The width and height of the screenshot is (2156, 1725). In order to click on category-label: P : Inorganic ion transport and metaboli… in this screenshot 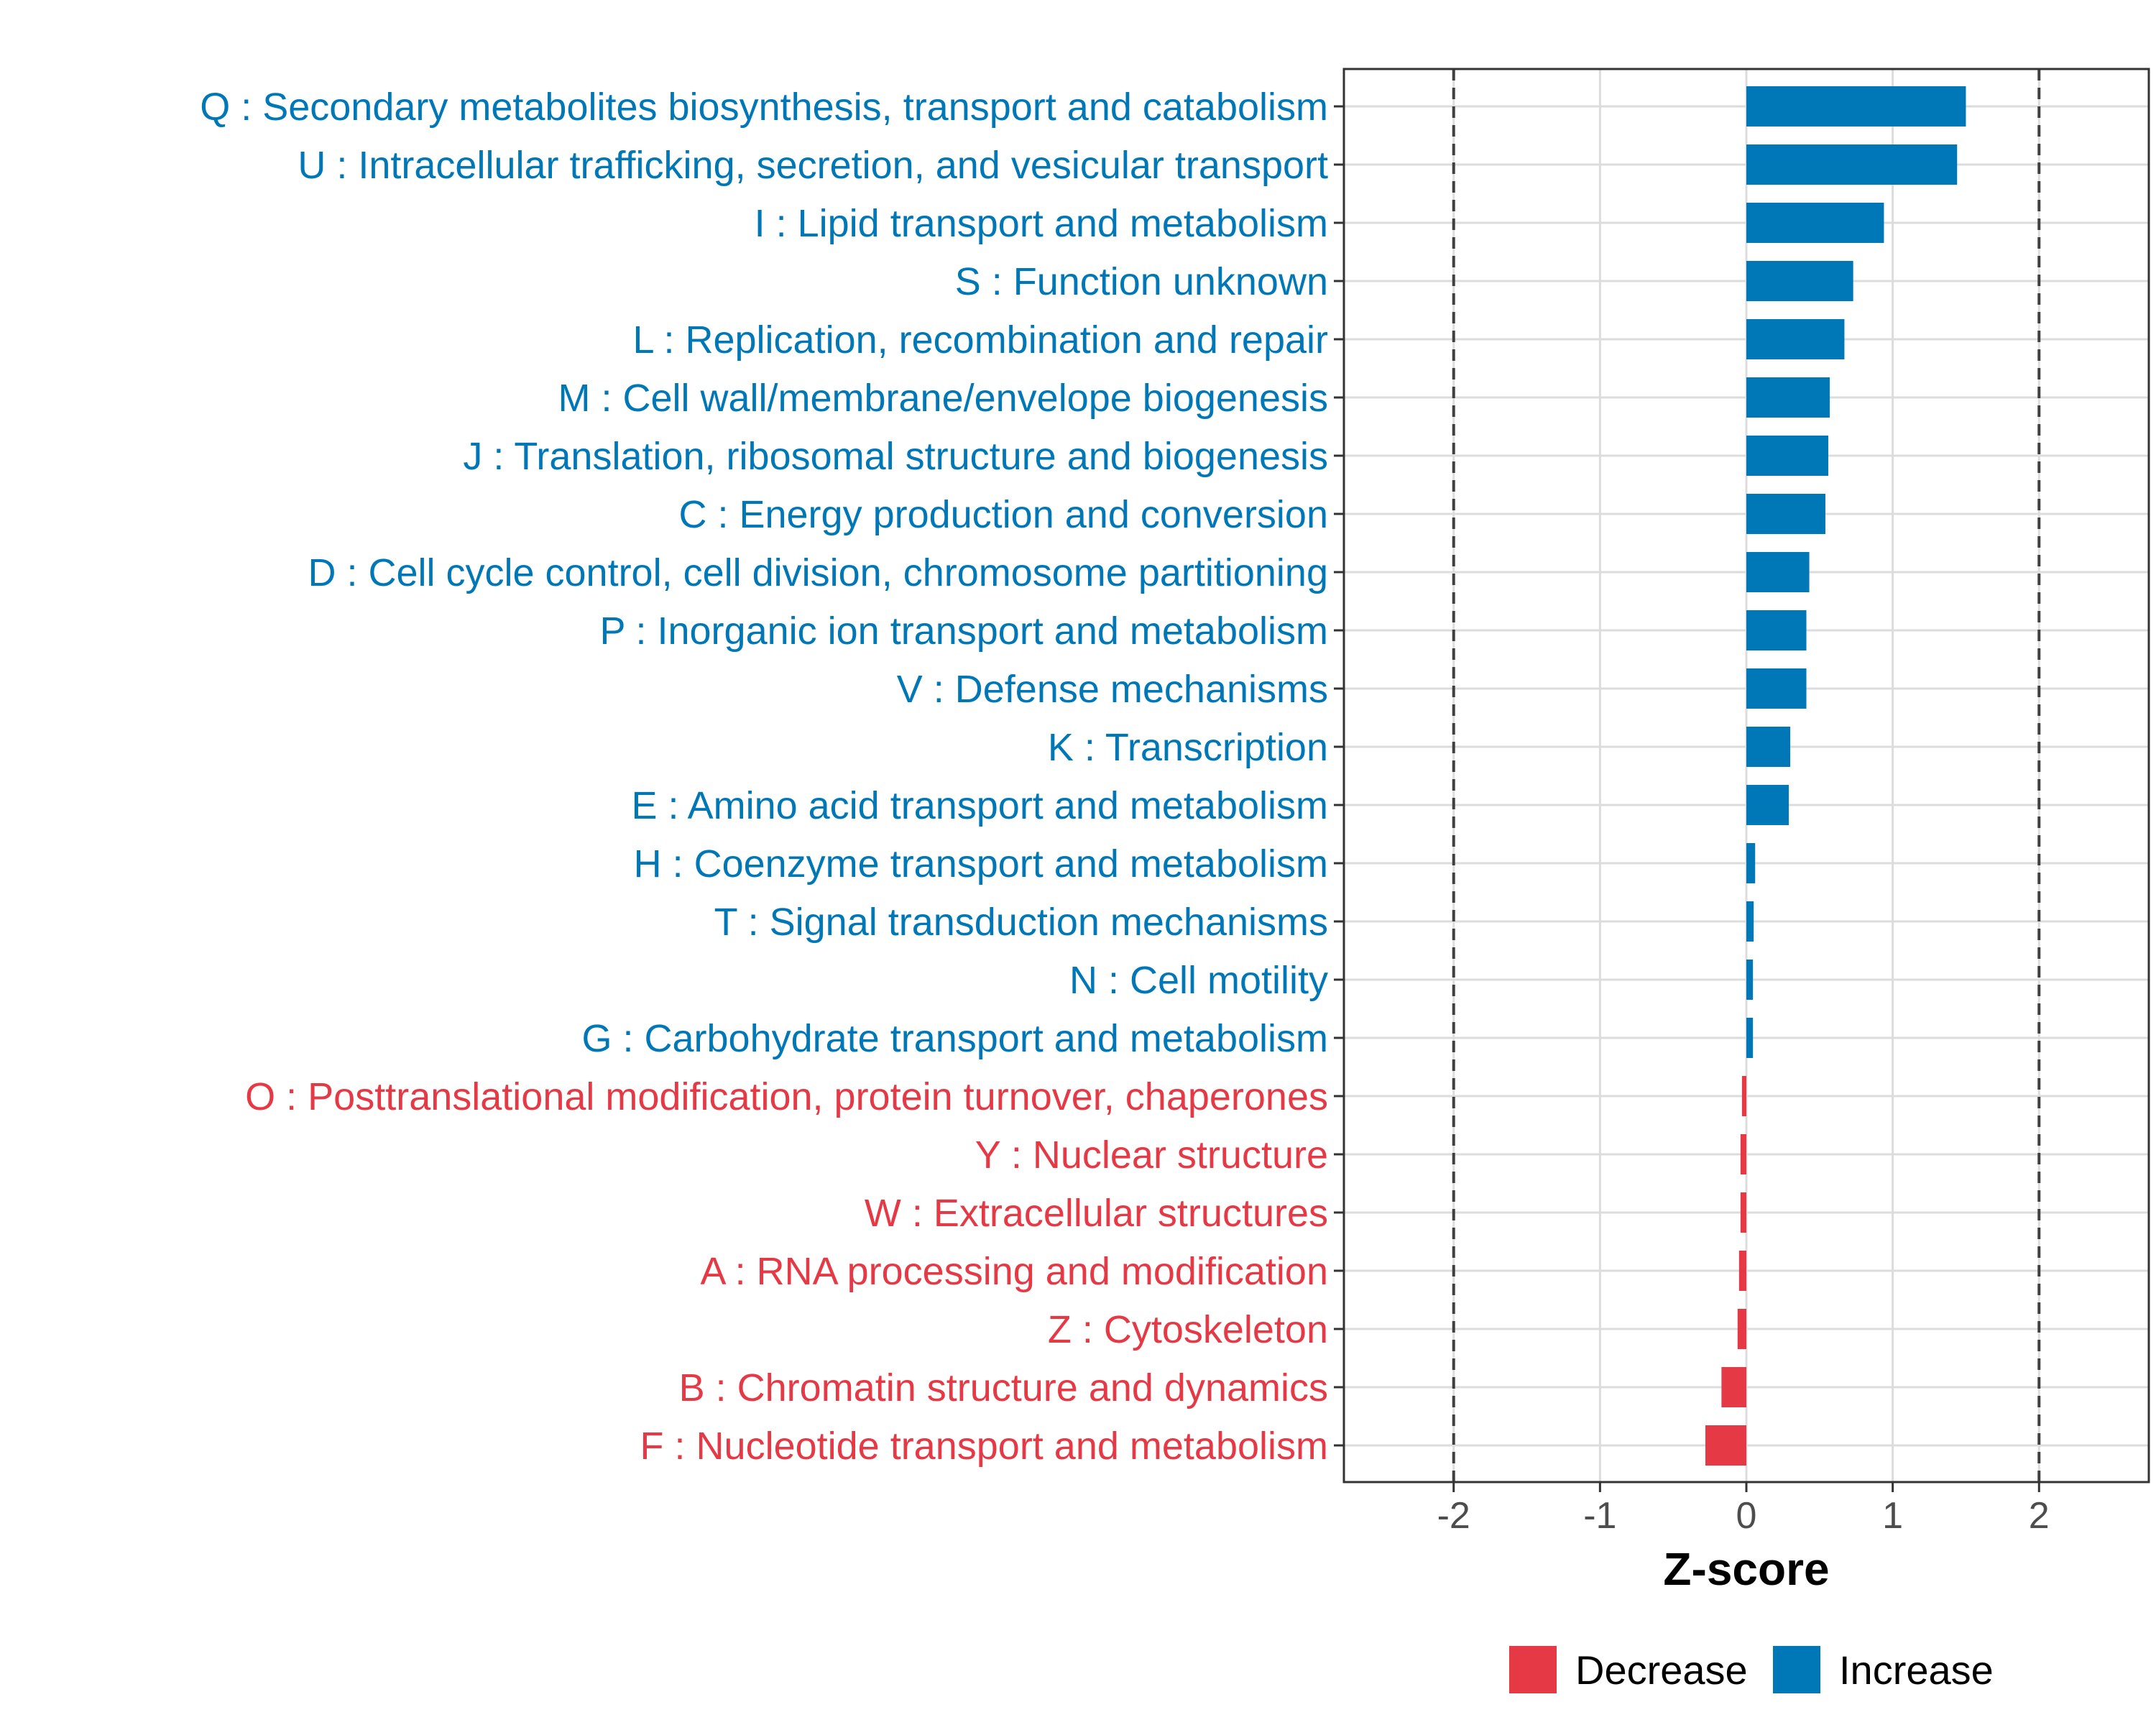, I will do `click(964, 631)`.